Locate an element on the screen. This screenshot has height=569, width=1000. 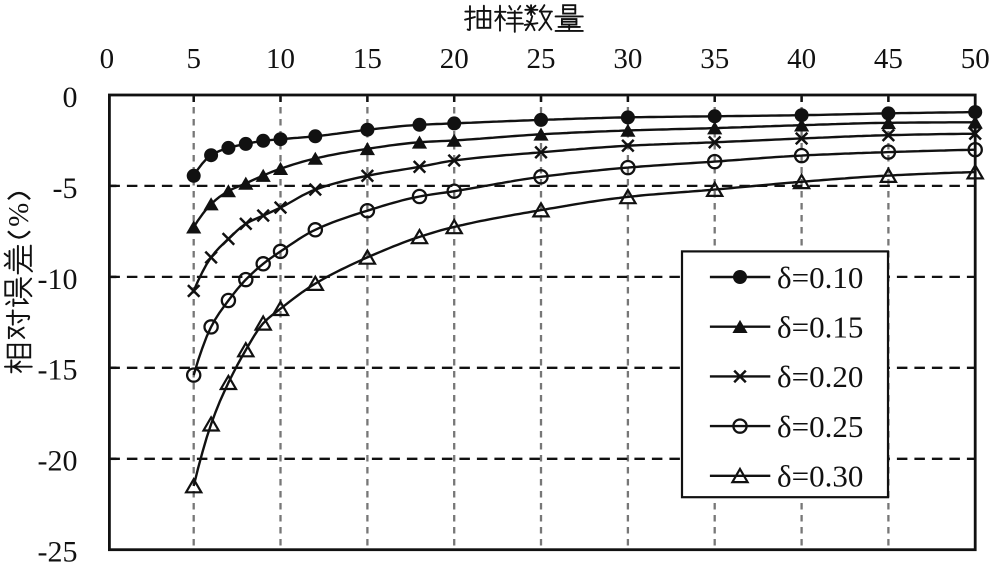
svg-text: 45 is located at coordinates (888, 59).